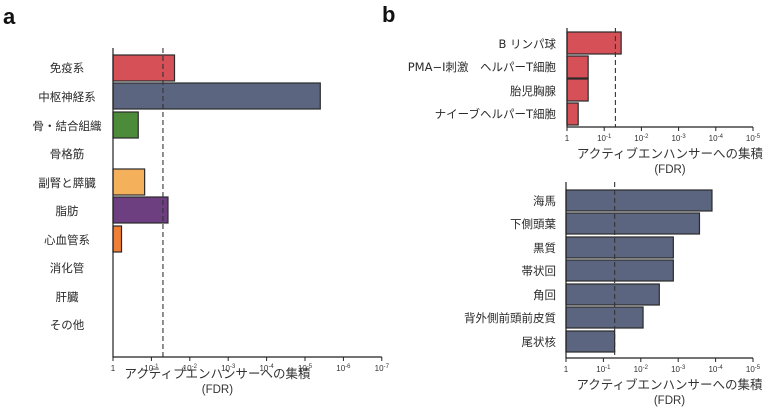  I want to click on panel-b-letter: b, so click(389, 14).